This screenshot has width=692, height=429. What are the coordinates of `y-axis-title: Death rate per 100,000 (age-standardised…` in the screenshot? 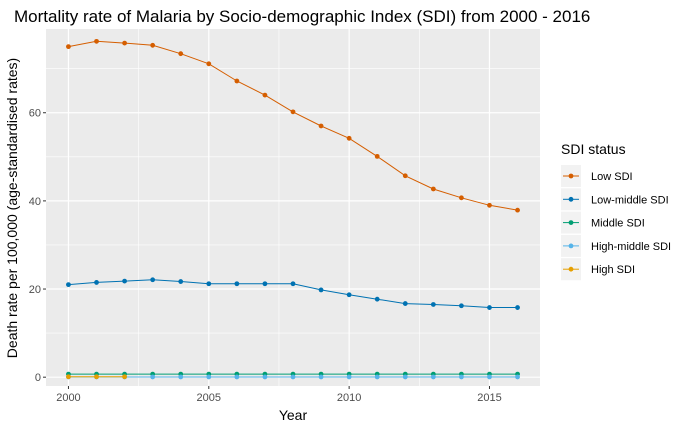 It's located at (12, 208).